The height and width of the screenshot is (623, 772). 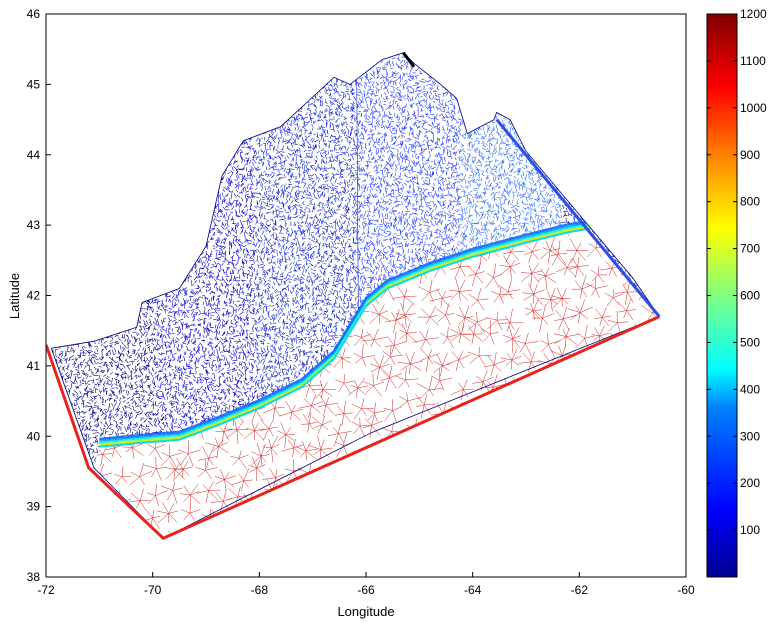 I want to click on x-tick-label: -66, so click(x=366, y=590).